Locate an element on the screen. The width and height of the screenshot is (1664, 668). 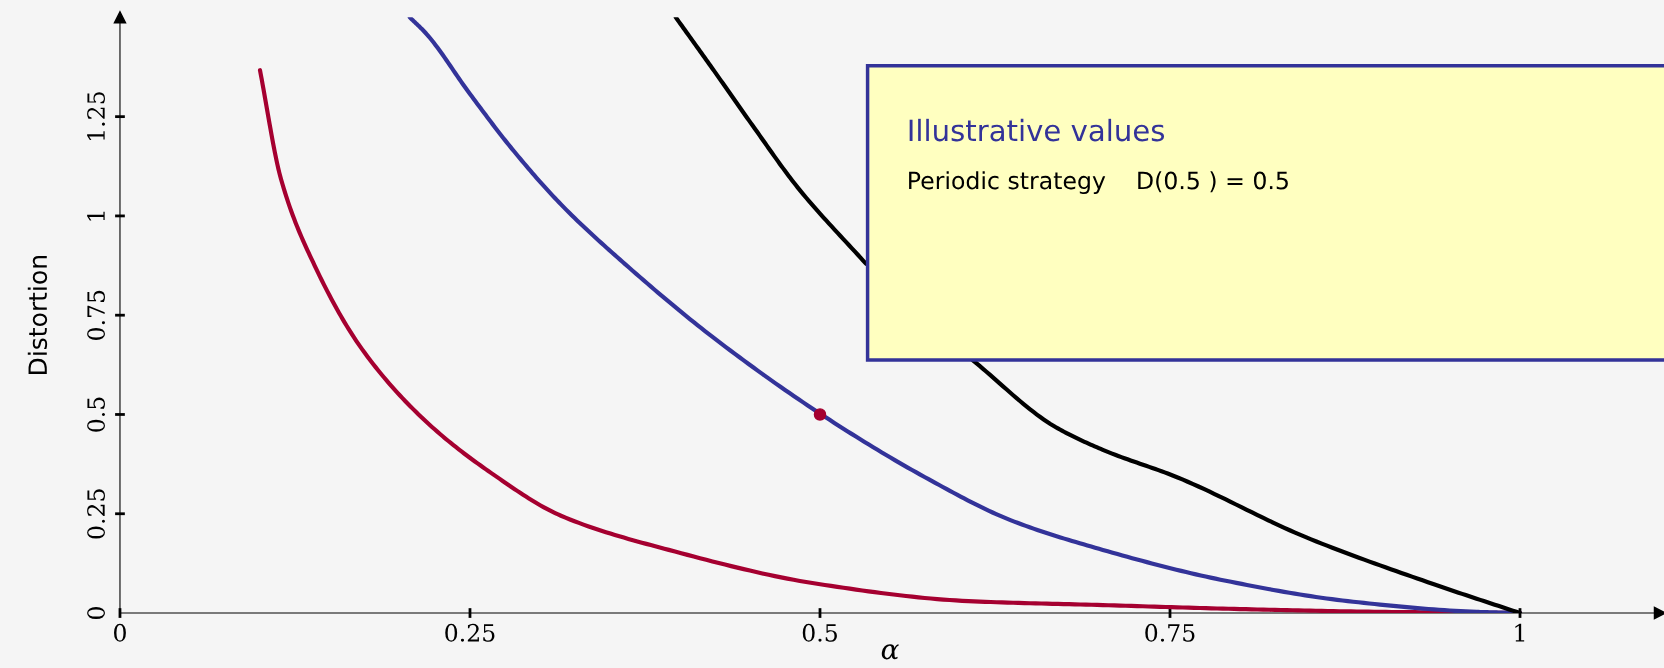
x-tick-label: 0.25 is located at coordinates (470, 632).